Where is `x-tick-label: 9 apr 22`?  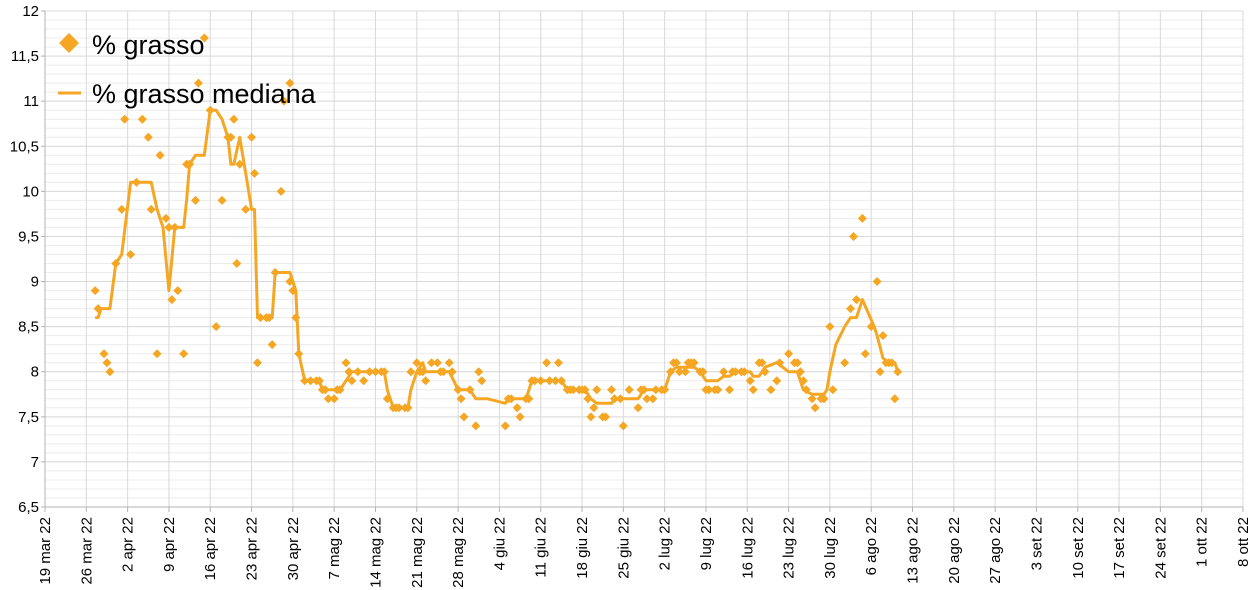 x-tick-label: 9 apr 22 is located at coordinates (169, 544).